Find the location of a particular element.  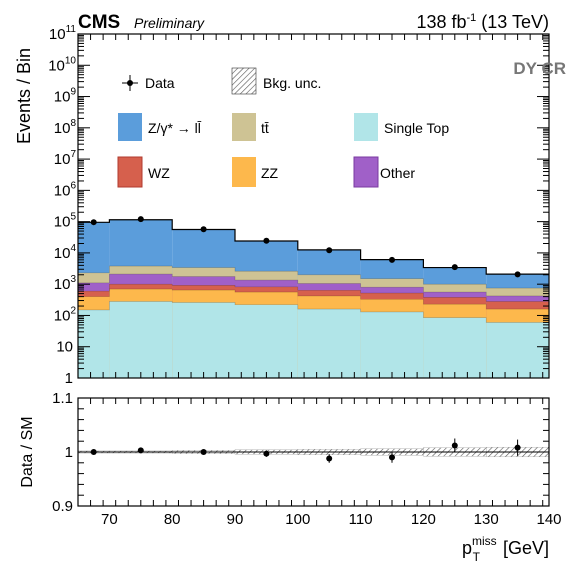

x-tick-label-80: 80 is located at coordinates (172, 519).